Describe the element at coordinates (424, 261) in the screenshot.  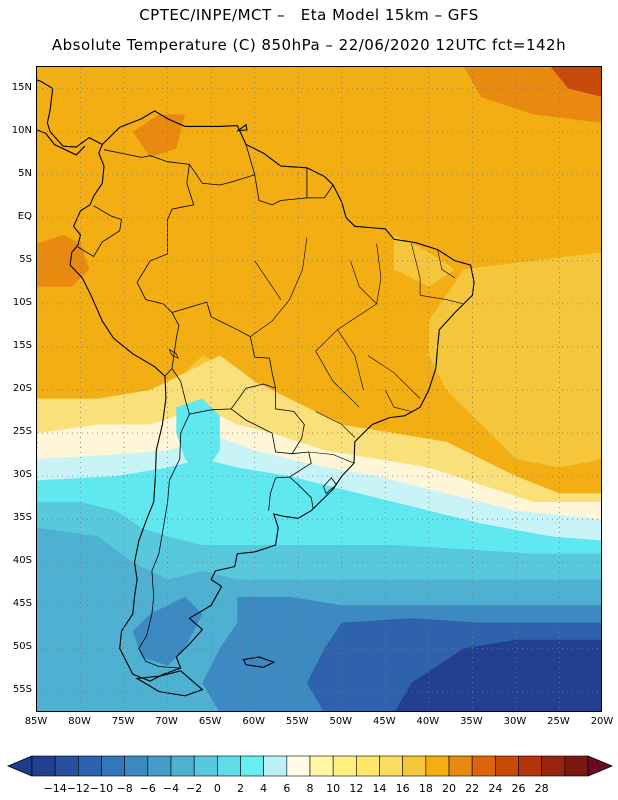
I see `band-ne-brazil-light` at that location.